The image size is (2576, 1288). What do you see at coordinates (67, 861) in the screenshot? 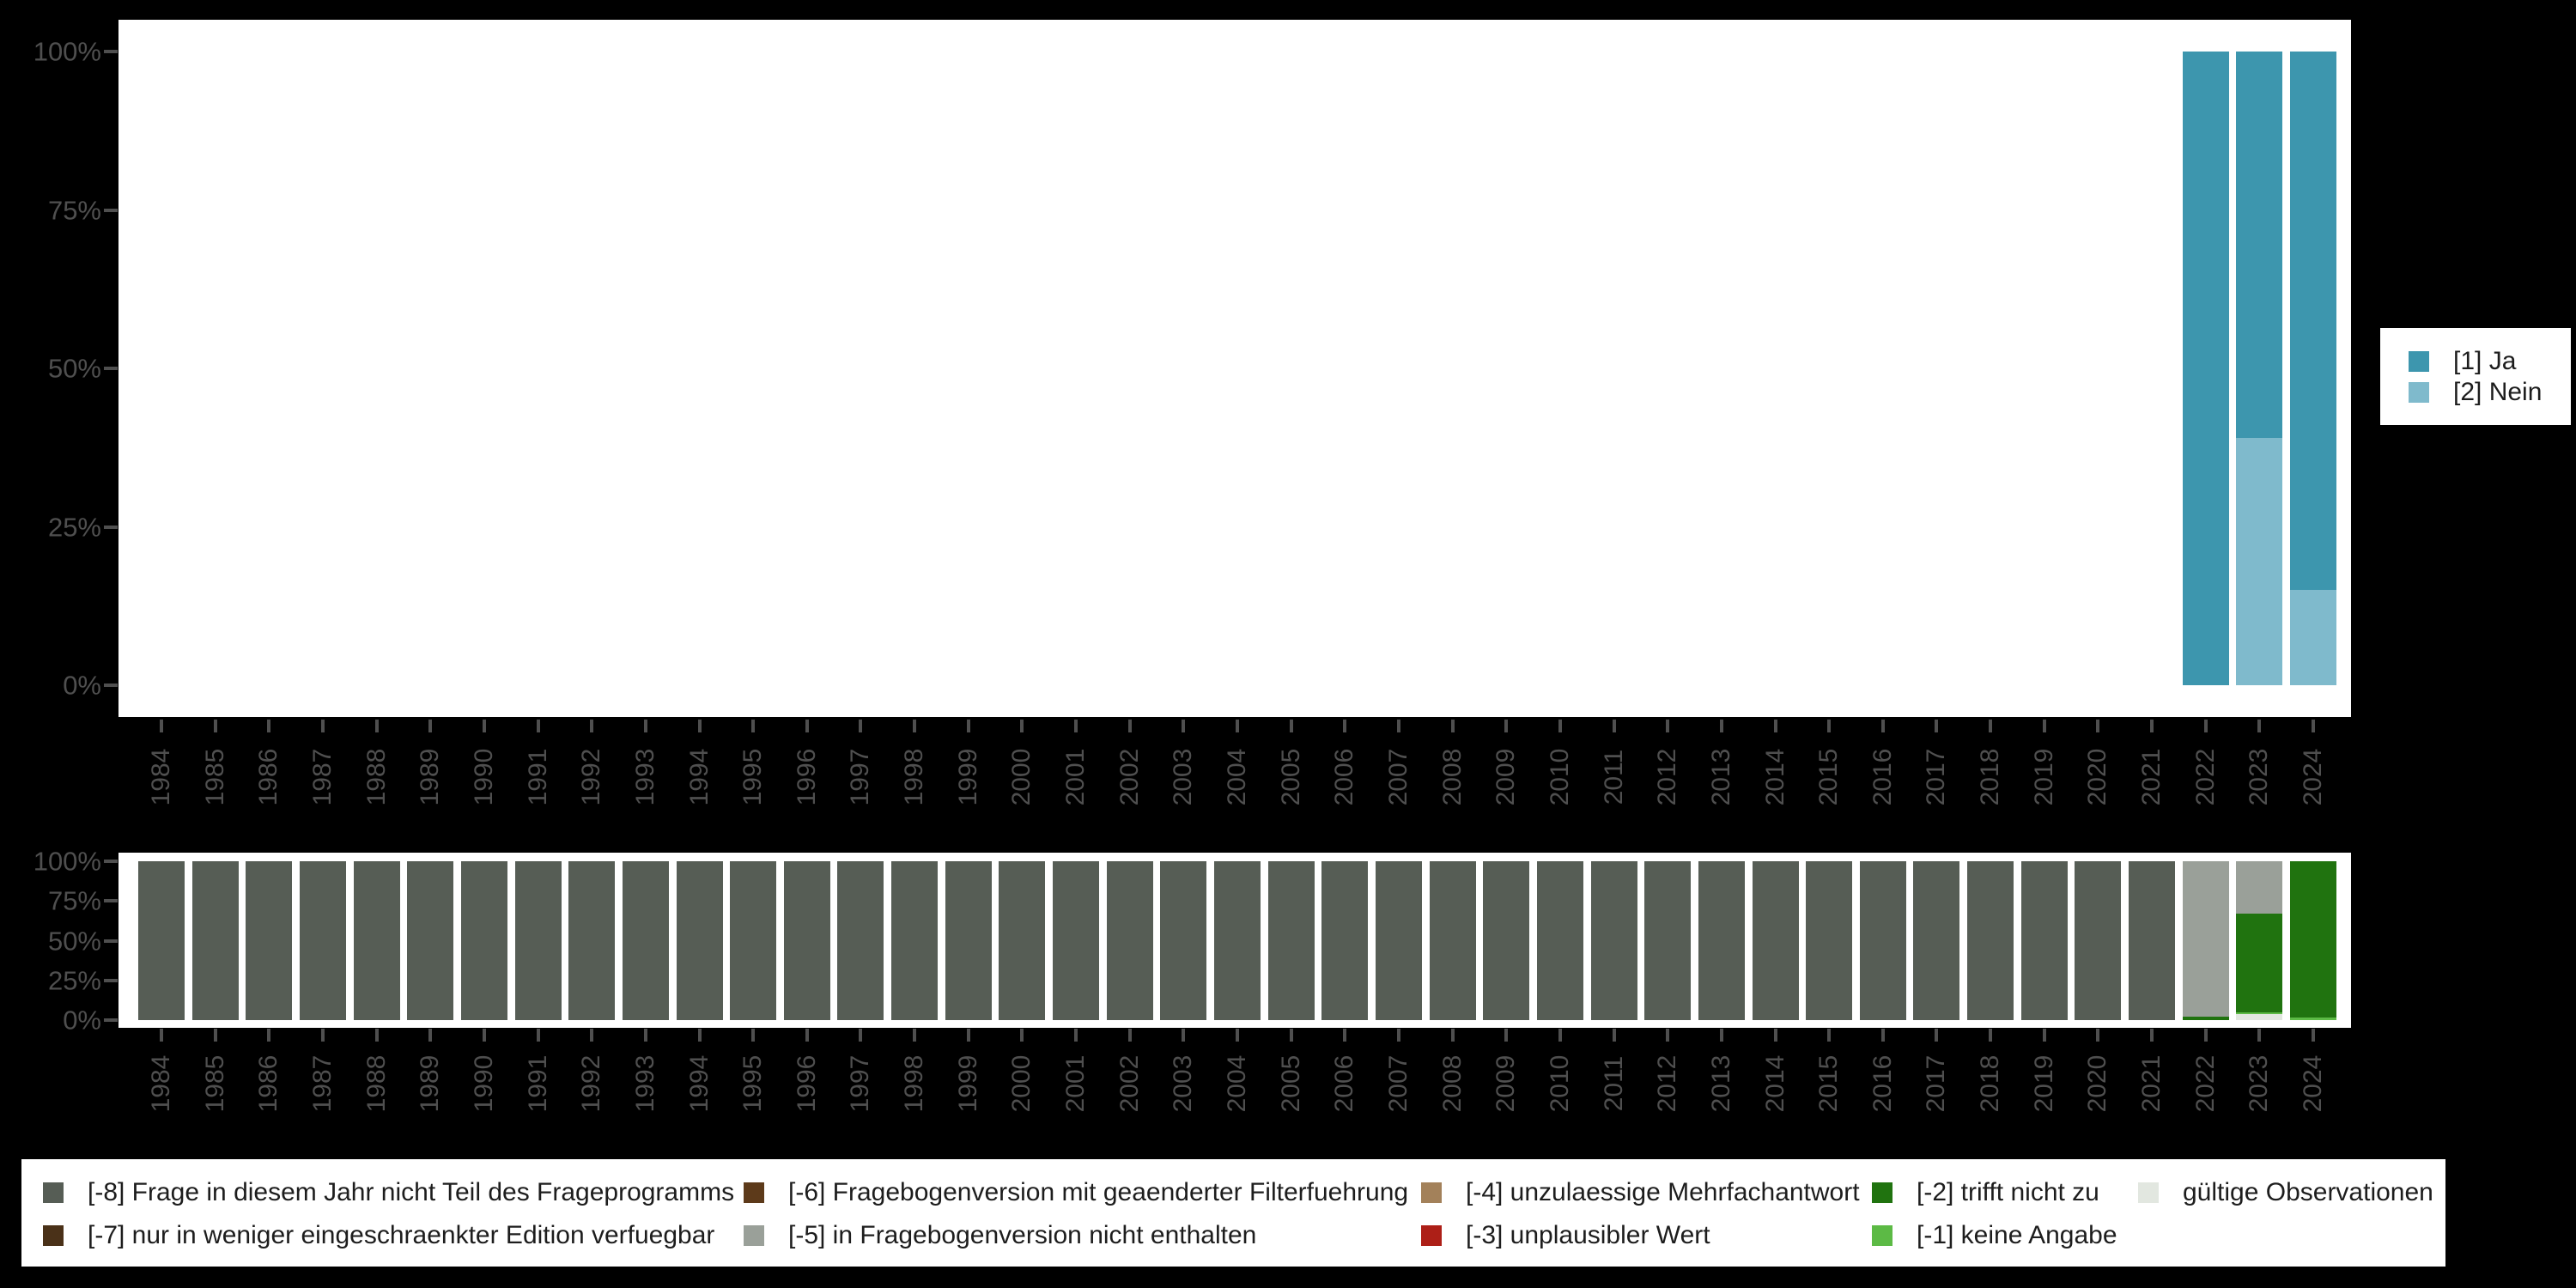
I see `y-tick-label: 100%` at bounding box center [67, 861].